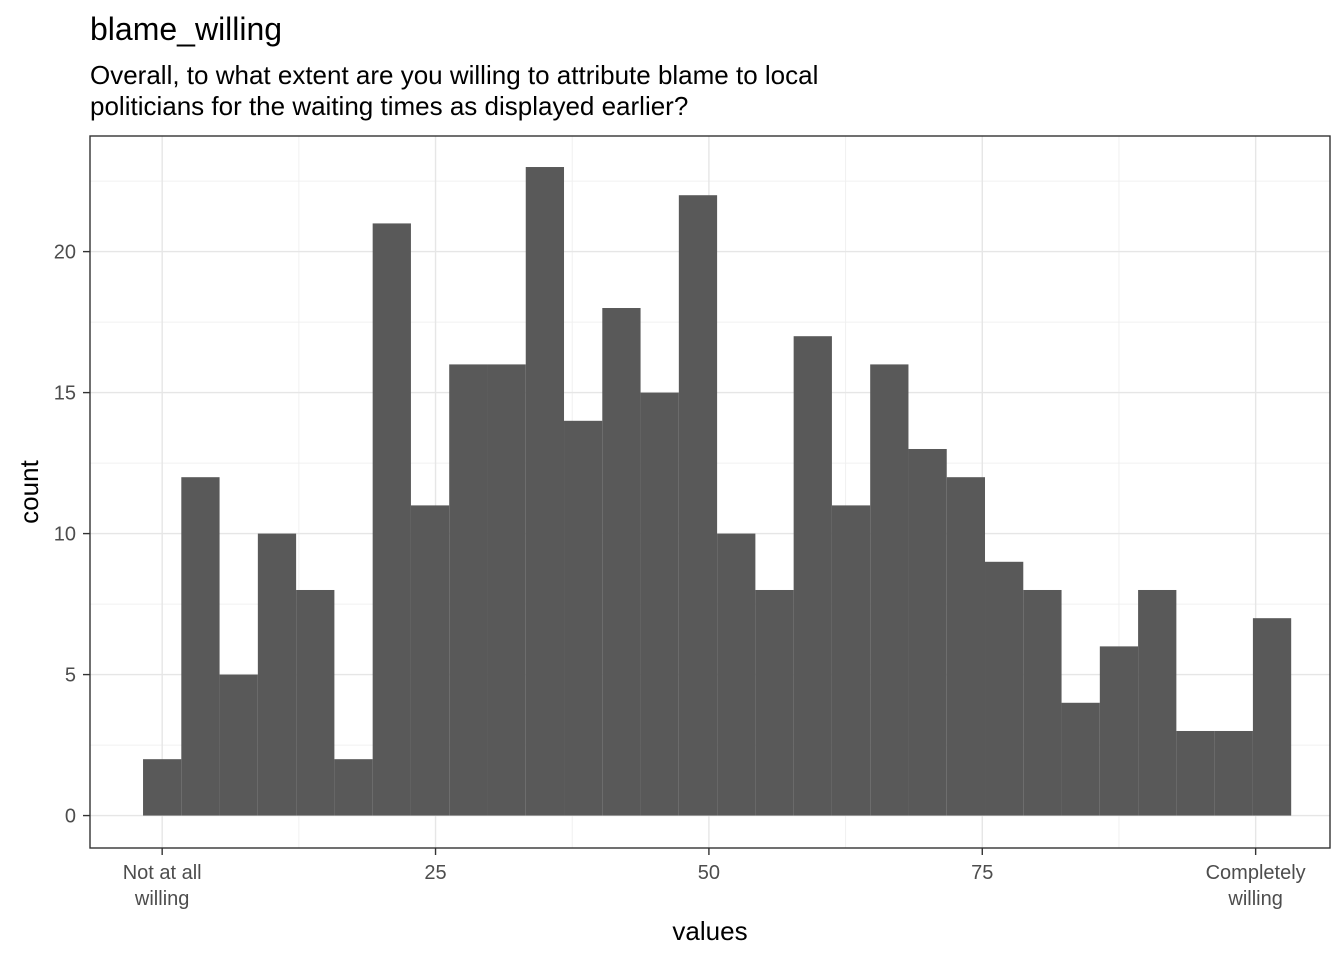 The image size is (1344, 960). I want to click on x-tick-label-line: Not at all, so click(162, 873).